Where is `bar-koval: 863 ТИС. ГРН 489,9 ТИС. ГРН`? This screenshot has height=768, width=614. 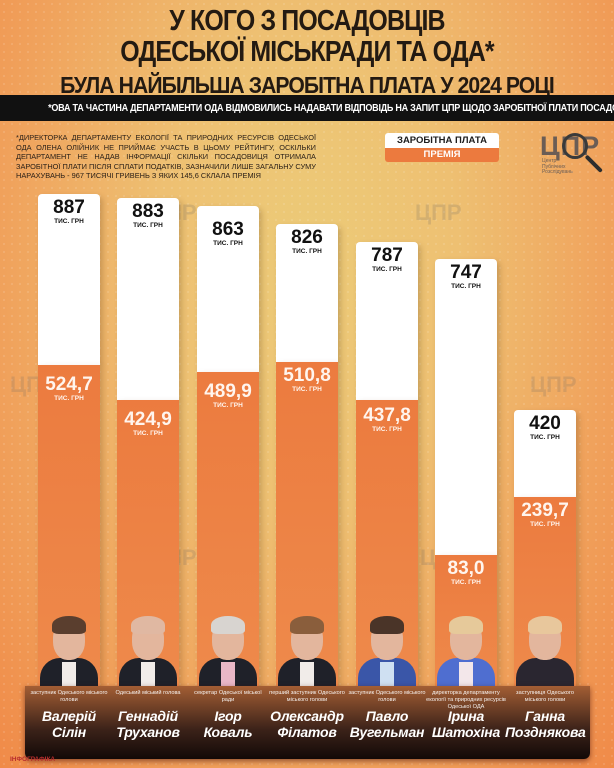 bar-koval: 863 ТИС. ГРН 489,9 ТИС. ГРН is located at coordinates (228, 447).